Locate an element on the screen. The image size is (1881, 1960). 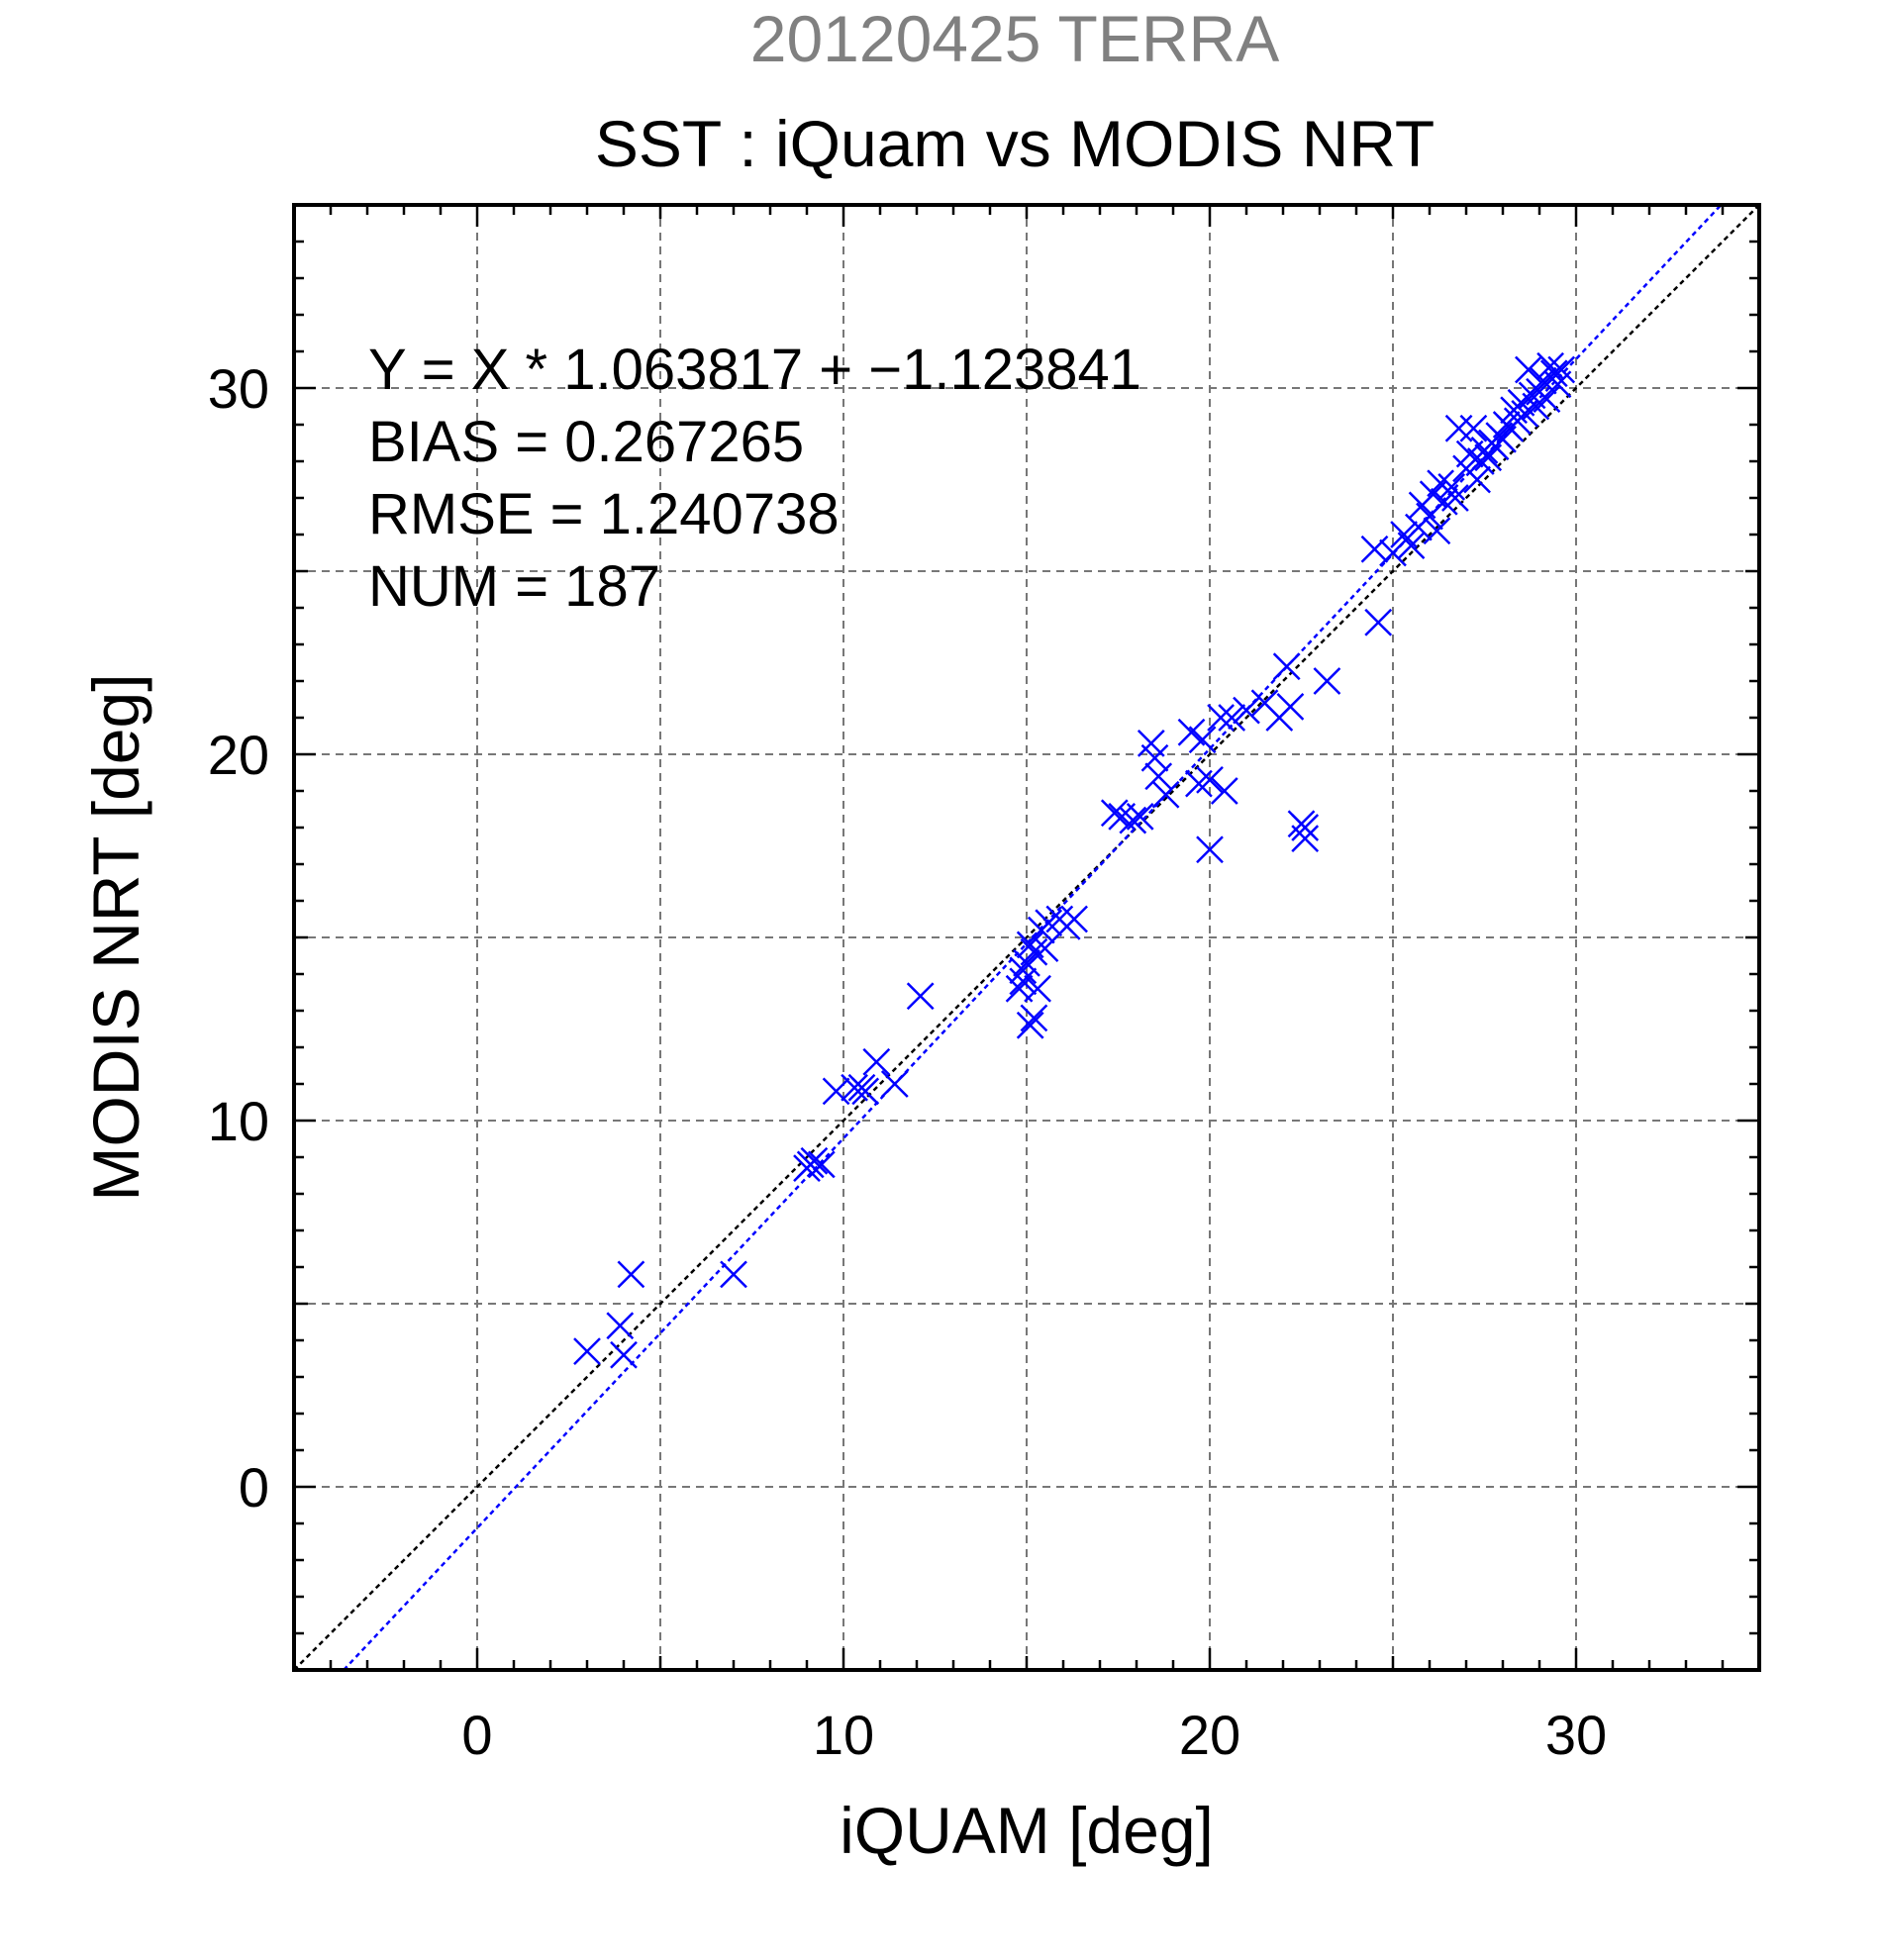
y-tick-label: 0 is located at coordinates (254, 1487).